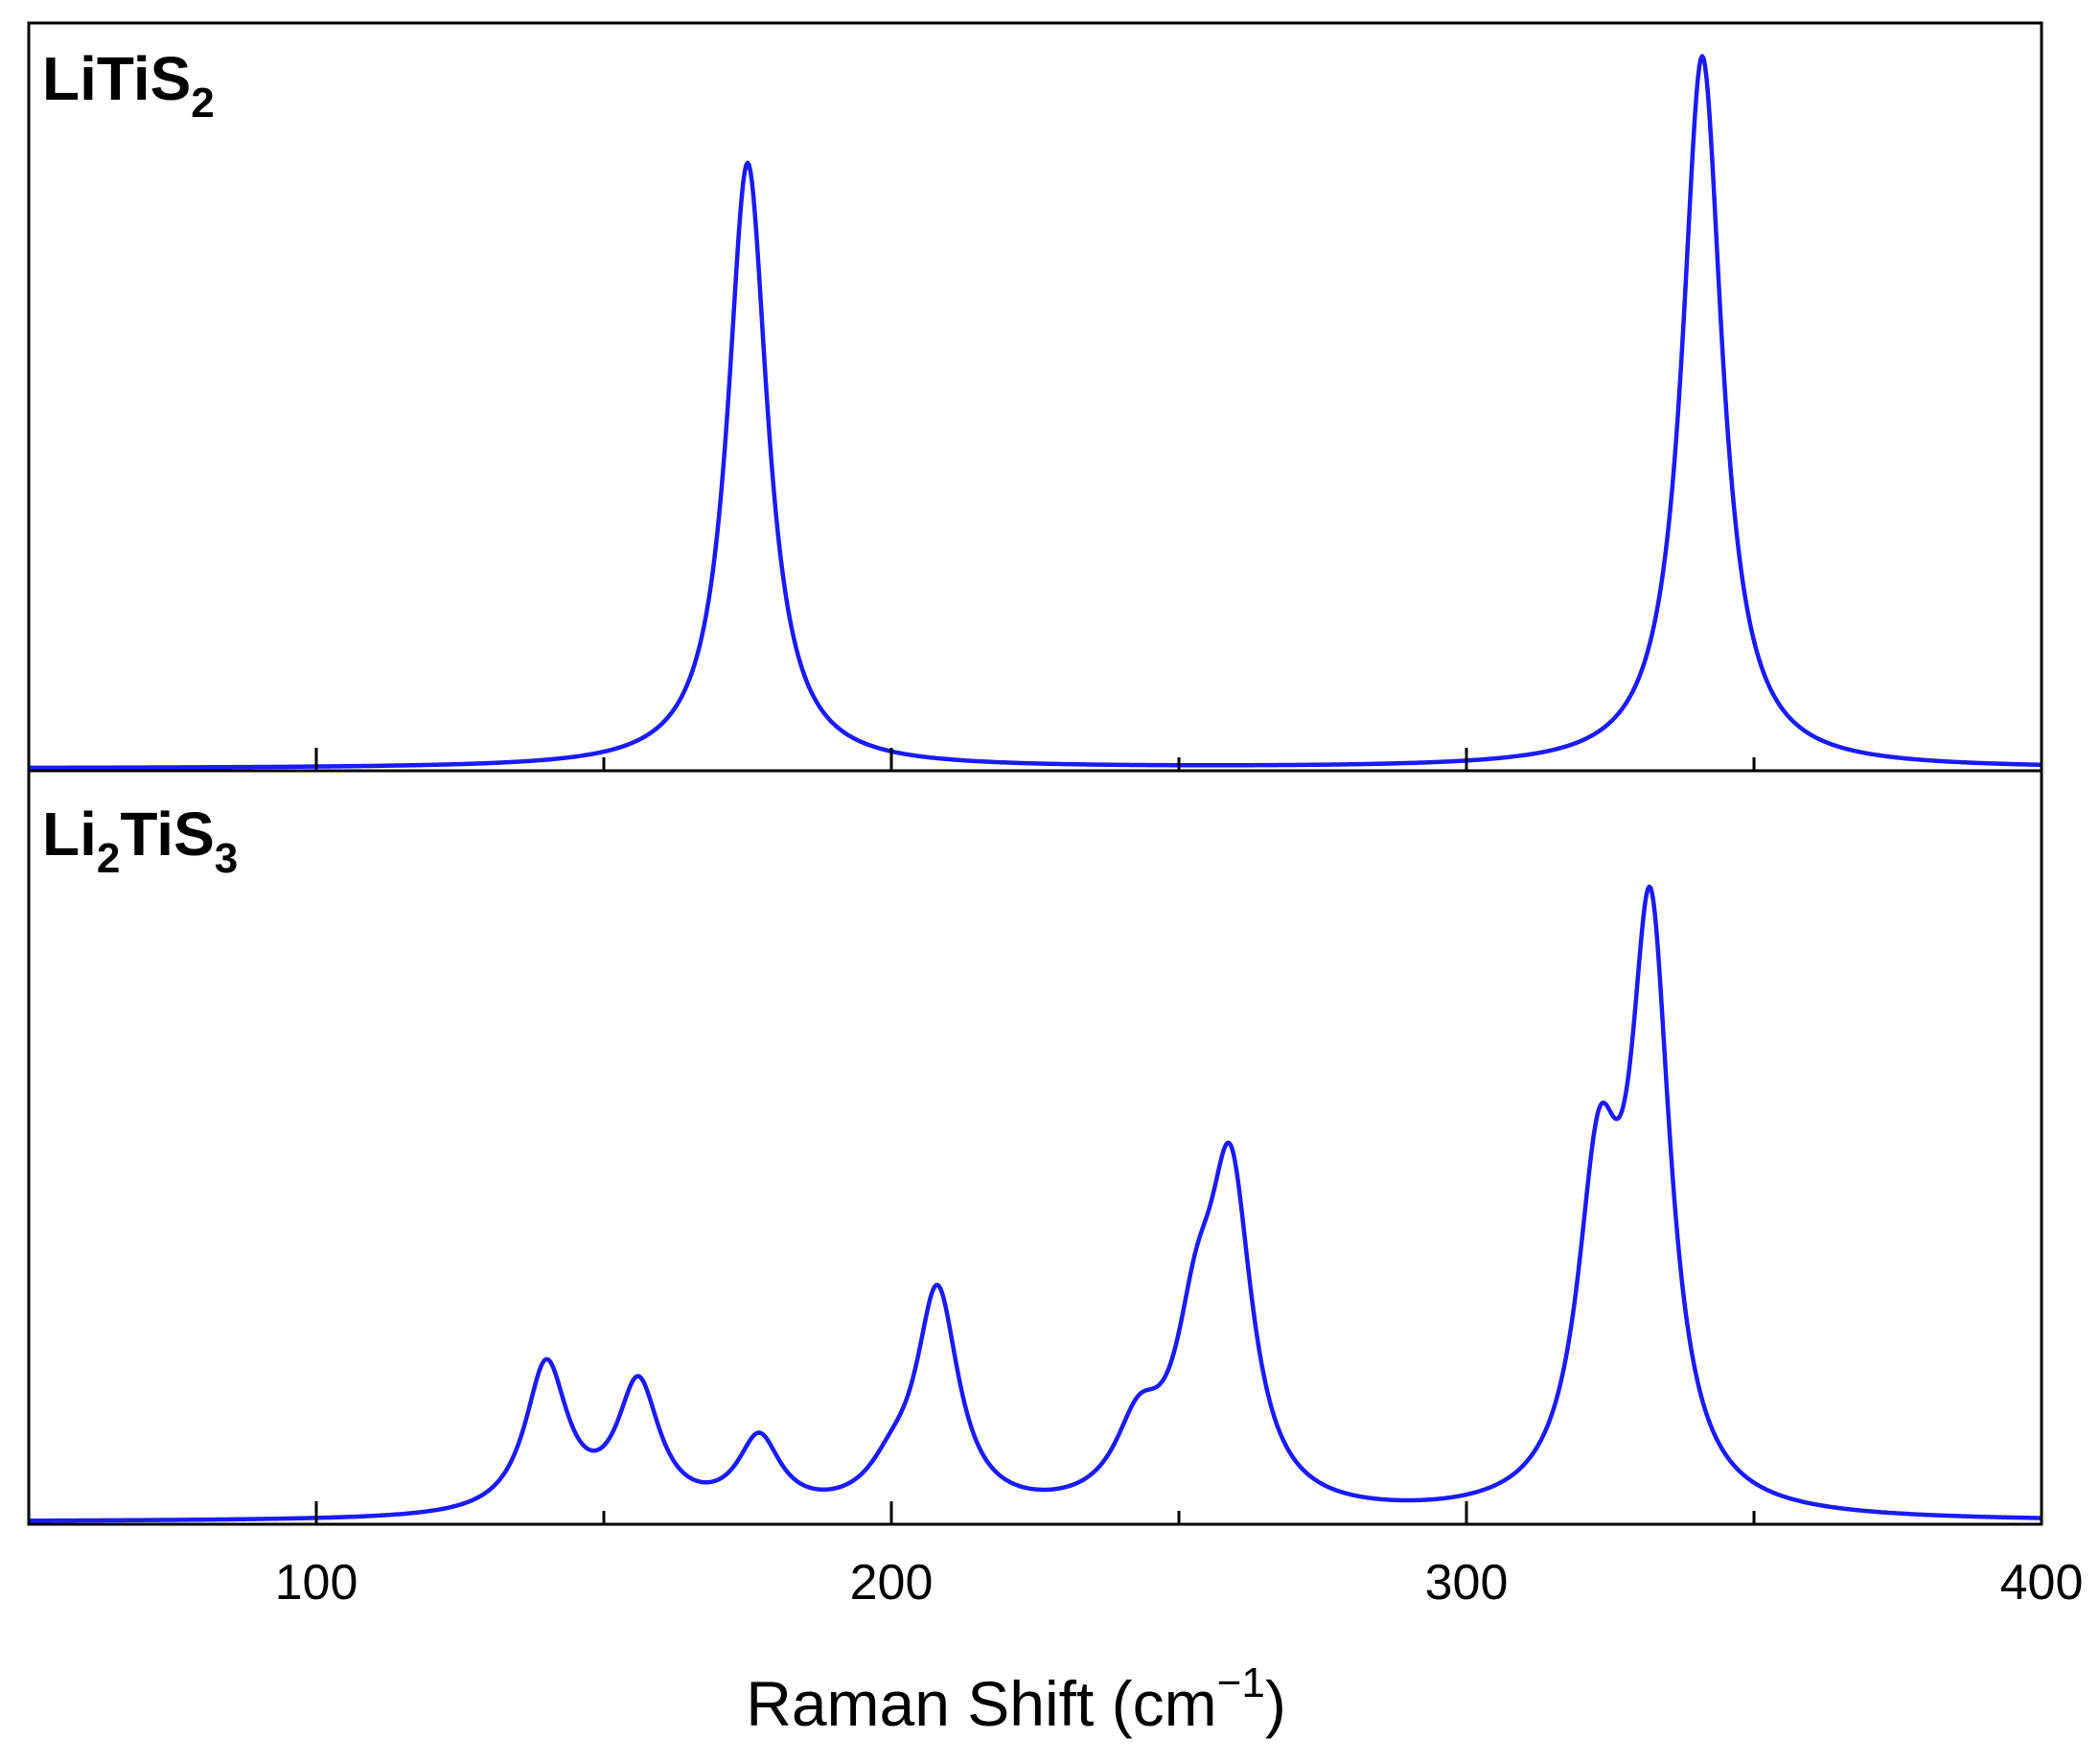 The height and width of the screenshot is (1762, 2100). What do you see at coordinates (1016, 1699) in the screenshot?
I see `x-axis-label: Raman Shift (cm−1)` at bounding box center [1016, 1699].